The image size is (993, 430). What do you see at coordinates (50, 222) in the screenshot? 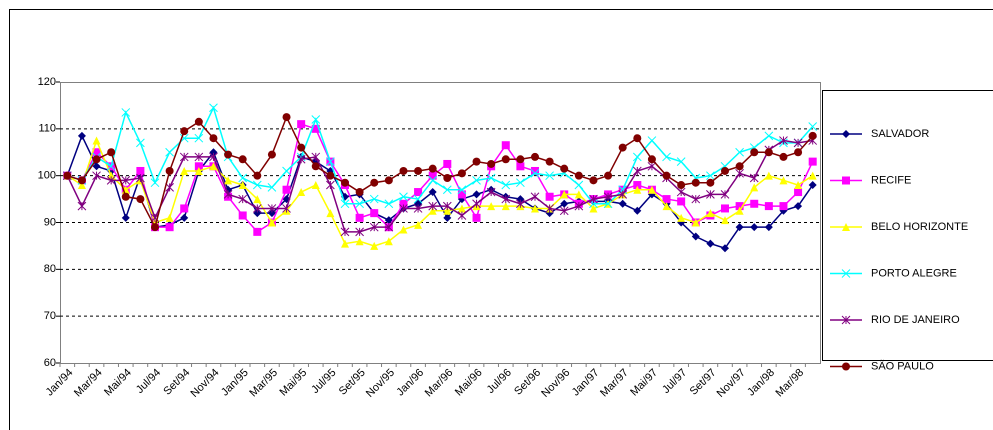
I see `y-tick-label: 90` at bounding box center [50, 222].